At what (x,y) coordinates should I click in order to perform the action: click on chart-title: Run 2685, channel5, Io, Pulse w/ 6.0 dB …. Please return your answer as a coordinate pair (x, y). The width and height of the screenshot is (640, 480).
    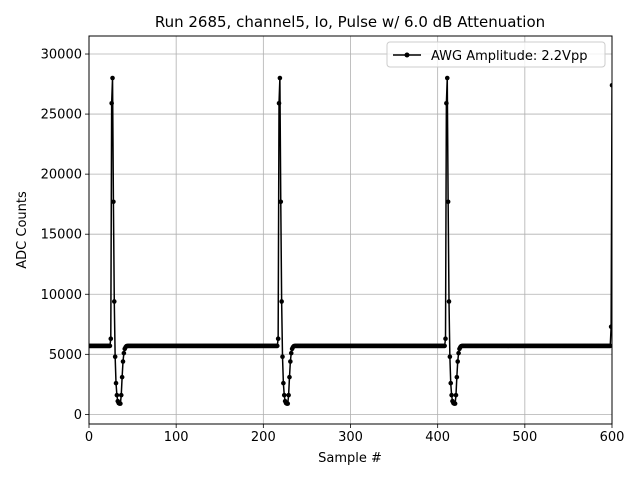
    Looking at the image, I should click on (350, 22).